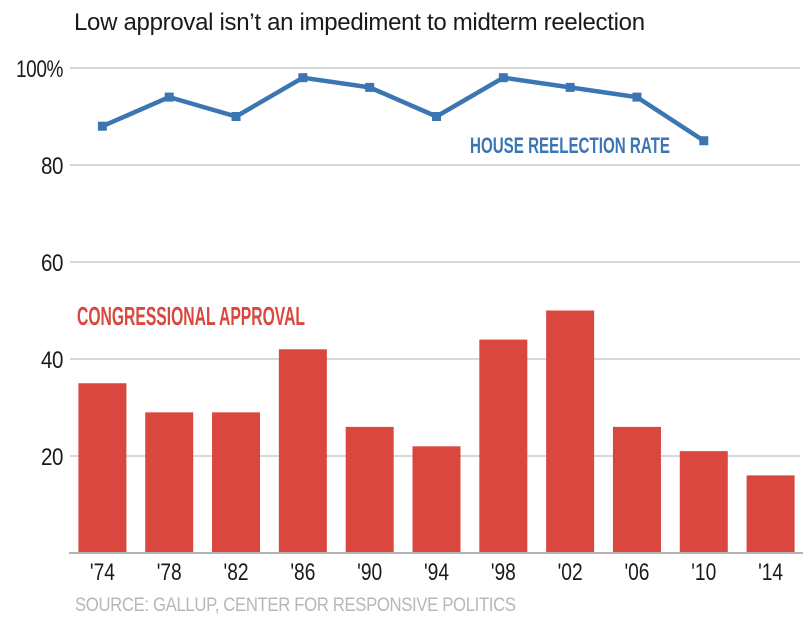 The image size is (812, 619). Describe the element at coordinates (570, 572) in the screenshot. I see `x-tick-label: '02` at that location.